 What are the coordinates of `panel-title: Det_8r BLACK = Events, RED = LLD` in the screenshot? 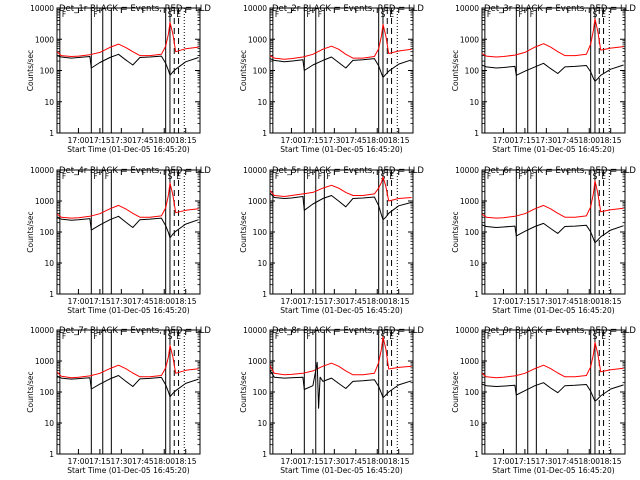 It's located at (348, 331).